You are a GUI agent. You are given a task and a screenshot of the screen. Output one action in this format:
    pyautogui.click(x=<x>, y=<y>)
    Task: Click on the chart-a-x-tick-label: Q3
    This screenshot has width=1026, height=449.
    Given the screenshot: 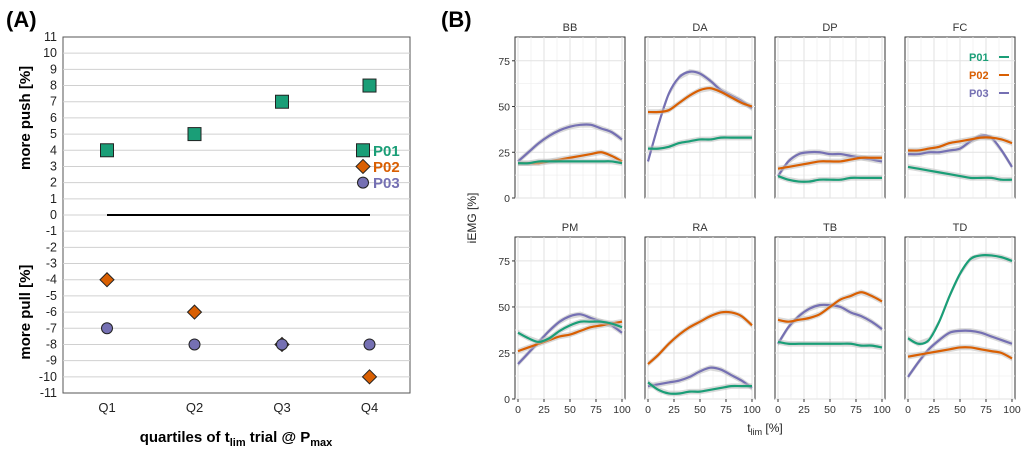 What is the action you would take?
    pyautogui.click(x=281, y=407)
    